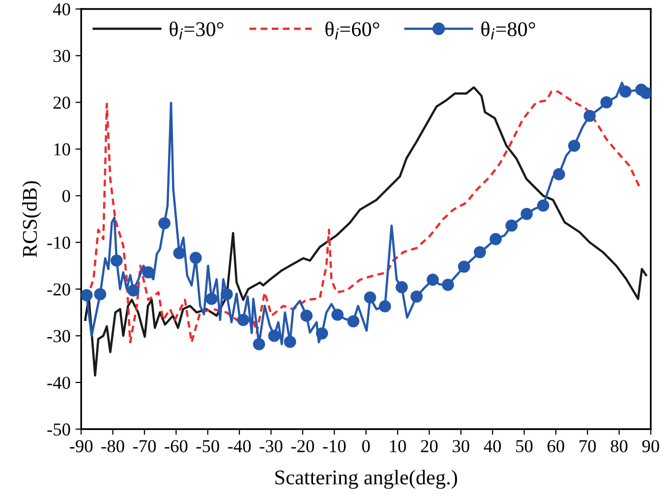 The width and height of the screenshot is (660, 499). Describe the element at coordinates (492, 446) in the screenshot. I see `x-tick-label: 40` at that location.